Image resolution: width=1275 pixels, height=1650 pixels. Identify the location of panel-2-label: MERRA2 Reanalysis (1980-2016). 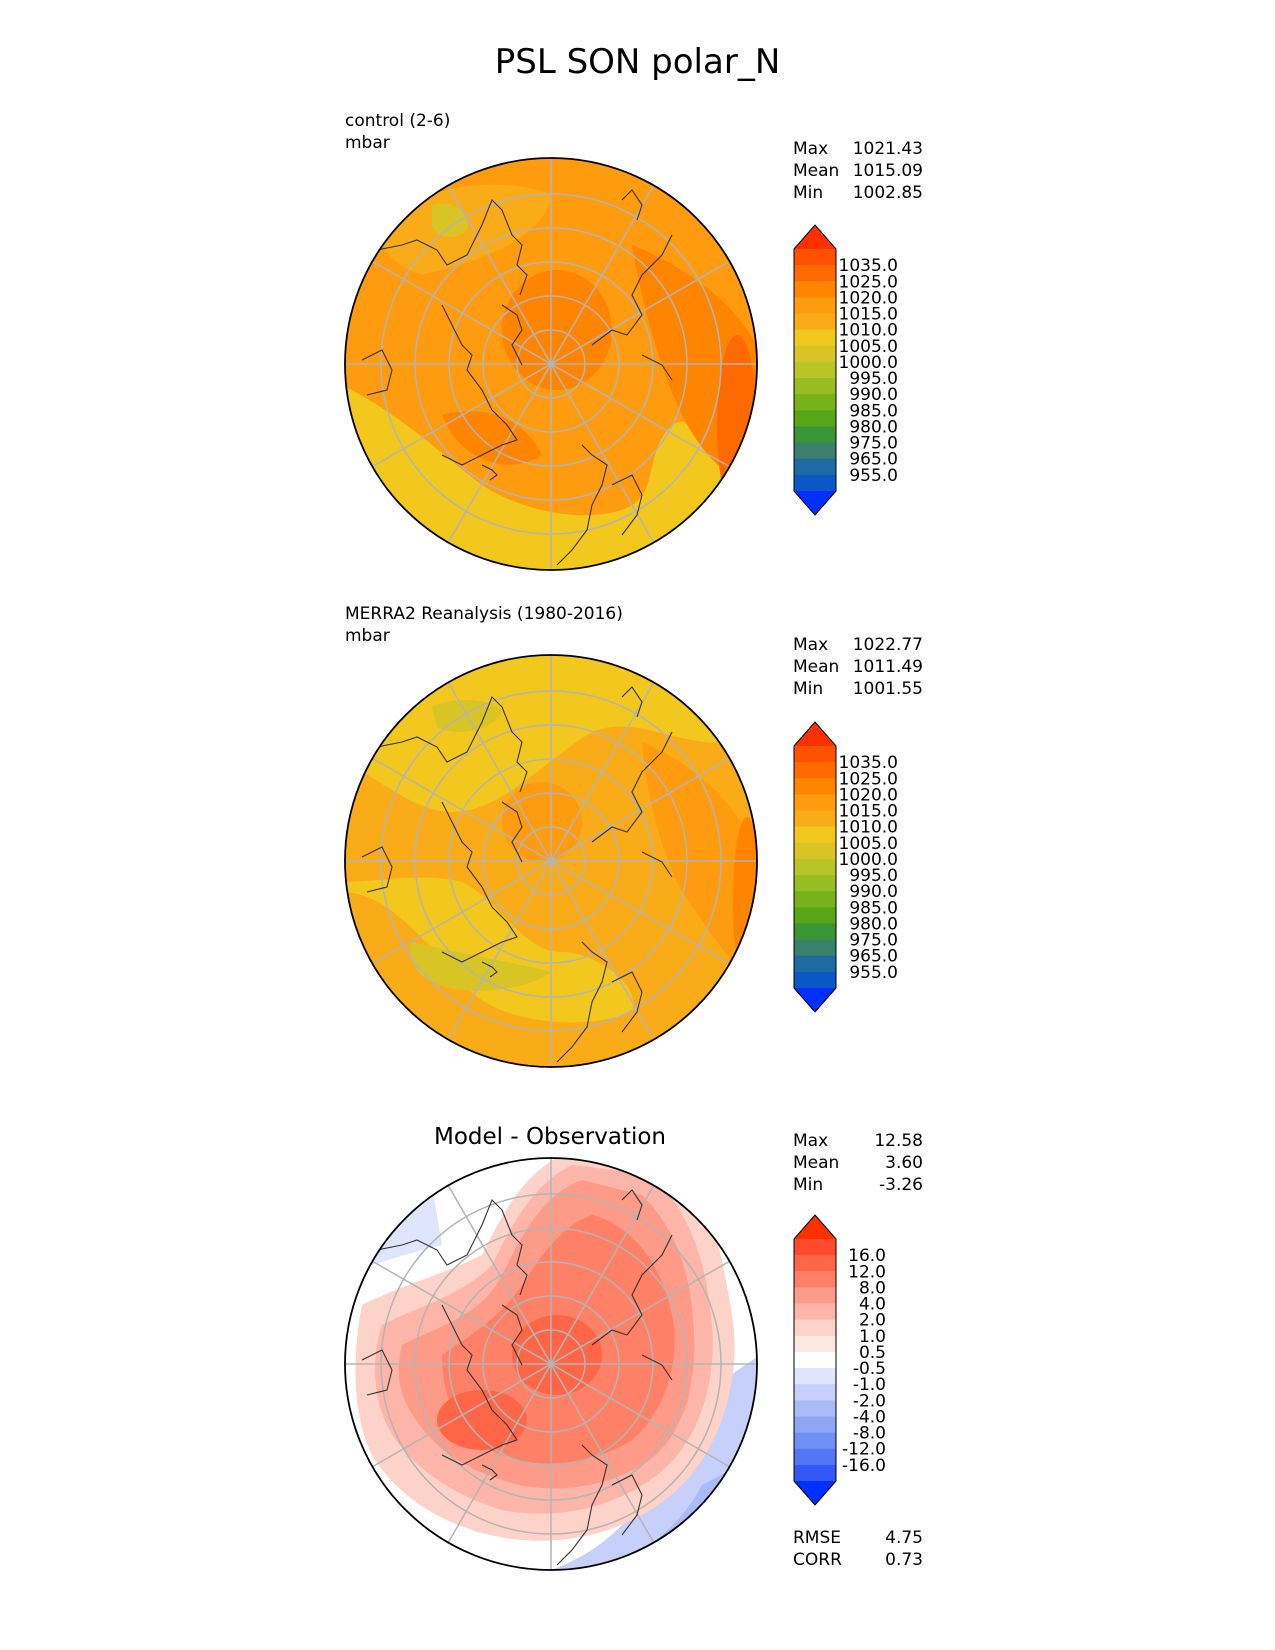
(484, 614).